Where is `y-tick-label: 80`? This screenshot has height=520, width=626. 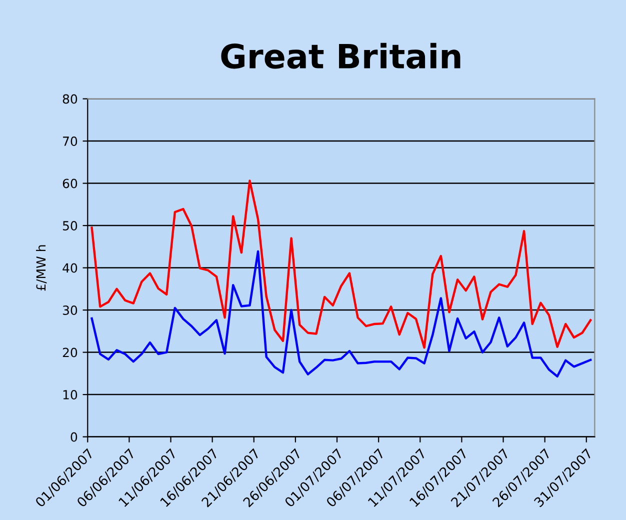
y-tick-label: 80 is located at coordinates (70, 99).